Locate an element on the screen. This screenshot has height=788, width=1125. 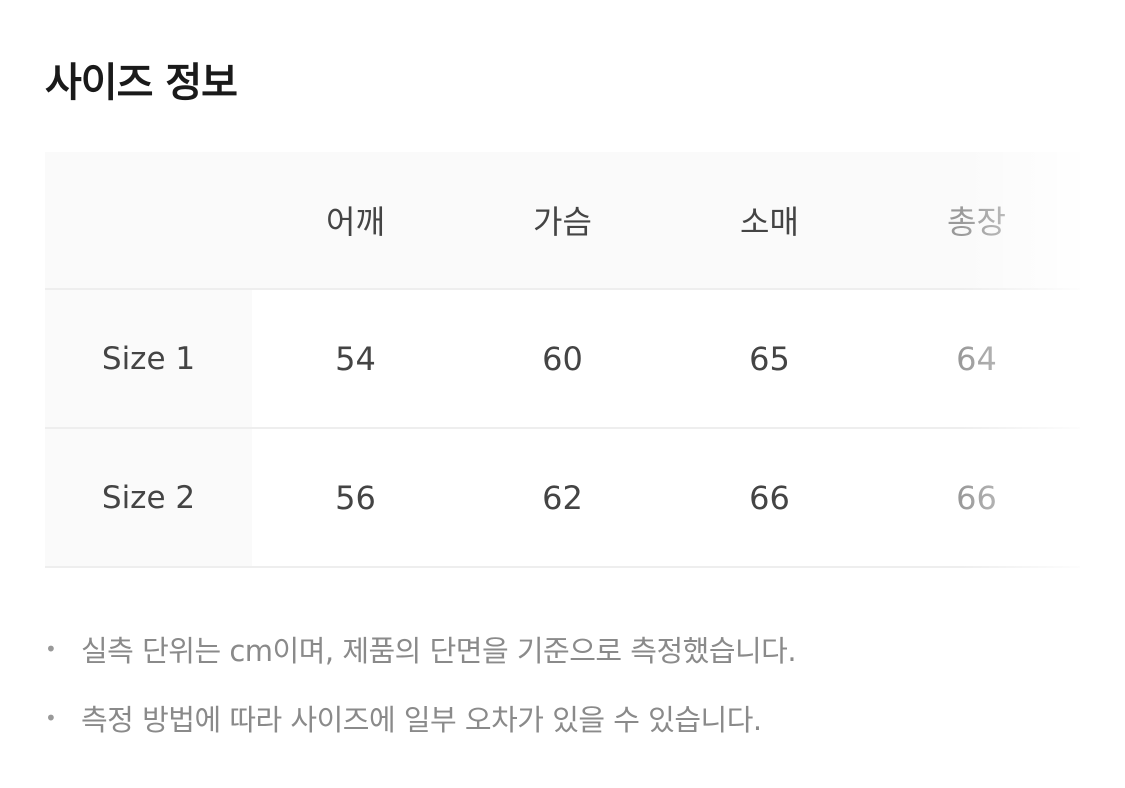
table-cell: 54 is located at coordinates (355, 358).